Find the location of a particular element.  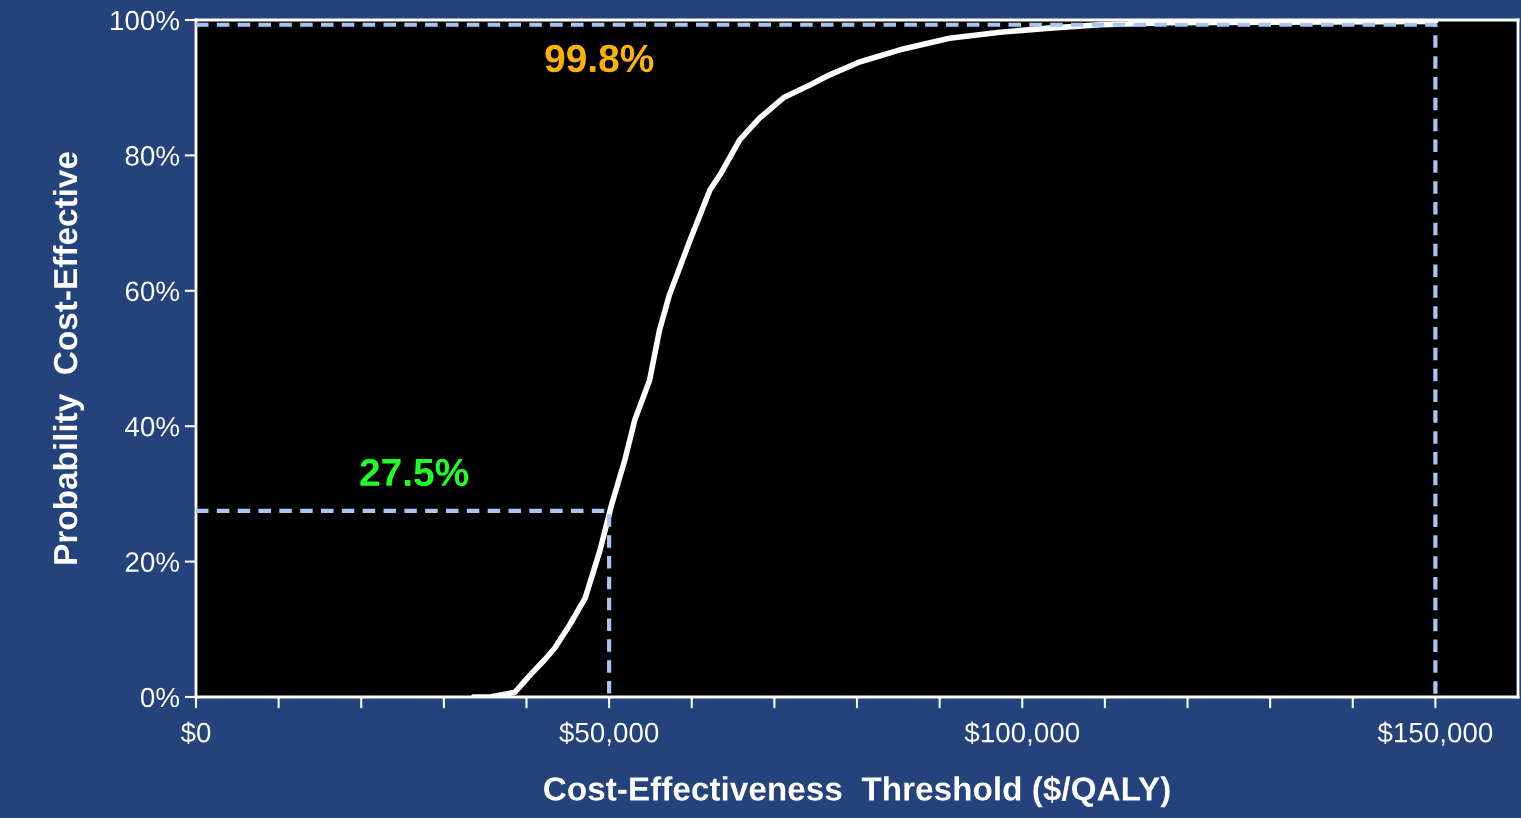

annotation: 99.8% is located at coordinates (599, 58).